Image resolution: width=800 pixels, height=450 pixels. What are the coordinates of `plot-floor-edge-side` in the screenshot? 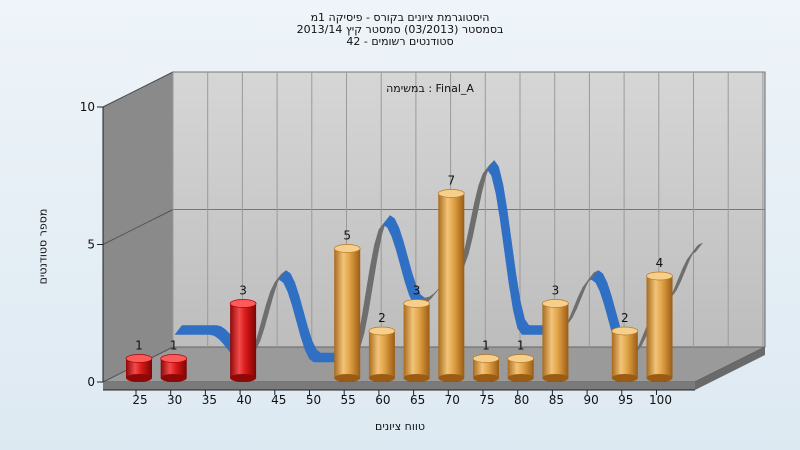 It's located at (730, 368).